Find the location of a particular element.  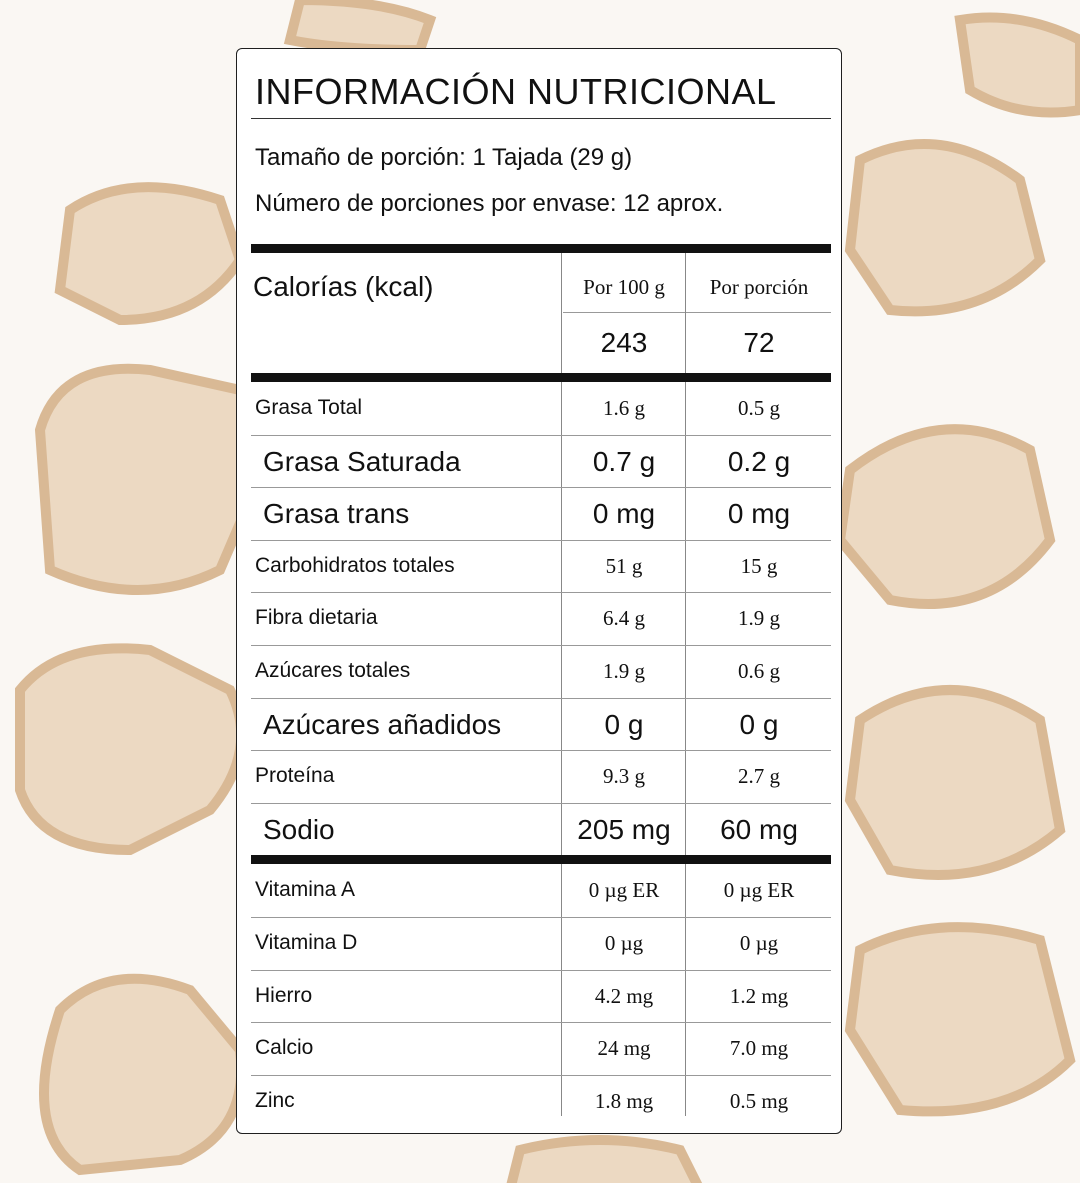

nutrient-per-100g: 51 g is located at coordinates (624, 565).